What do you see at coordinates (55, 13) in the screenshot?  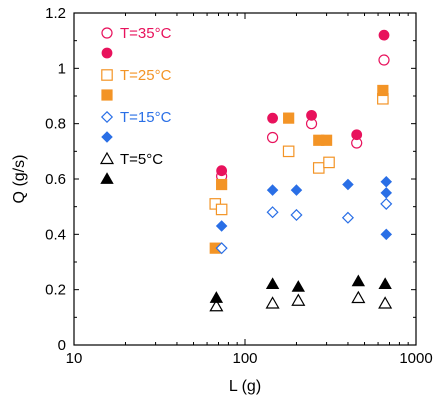 I see `y-tick-label: 1.2` at bounding box center [55, 13].